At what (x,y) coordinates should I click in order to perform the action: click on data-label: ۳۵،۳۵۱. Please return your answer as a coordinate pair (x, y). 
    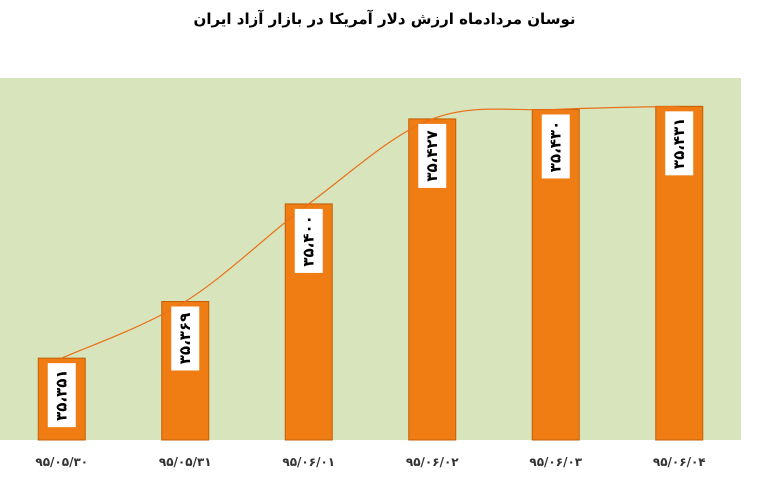
    Looking at the image, I should click on (62, 394).